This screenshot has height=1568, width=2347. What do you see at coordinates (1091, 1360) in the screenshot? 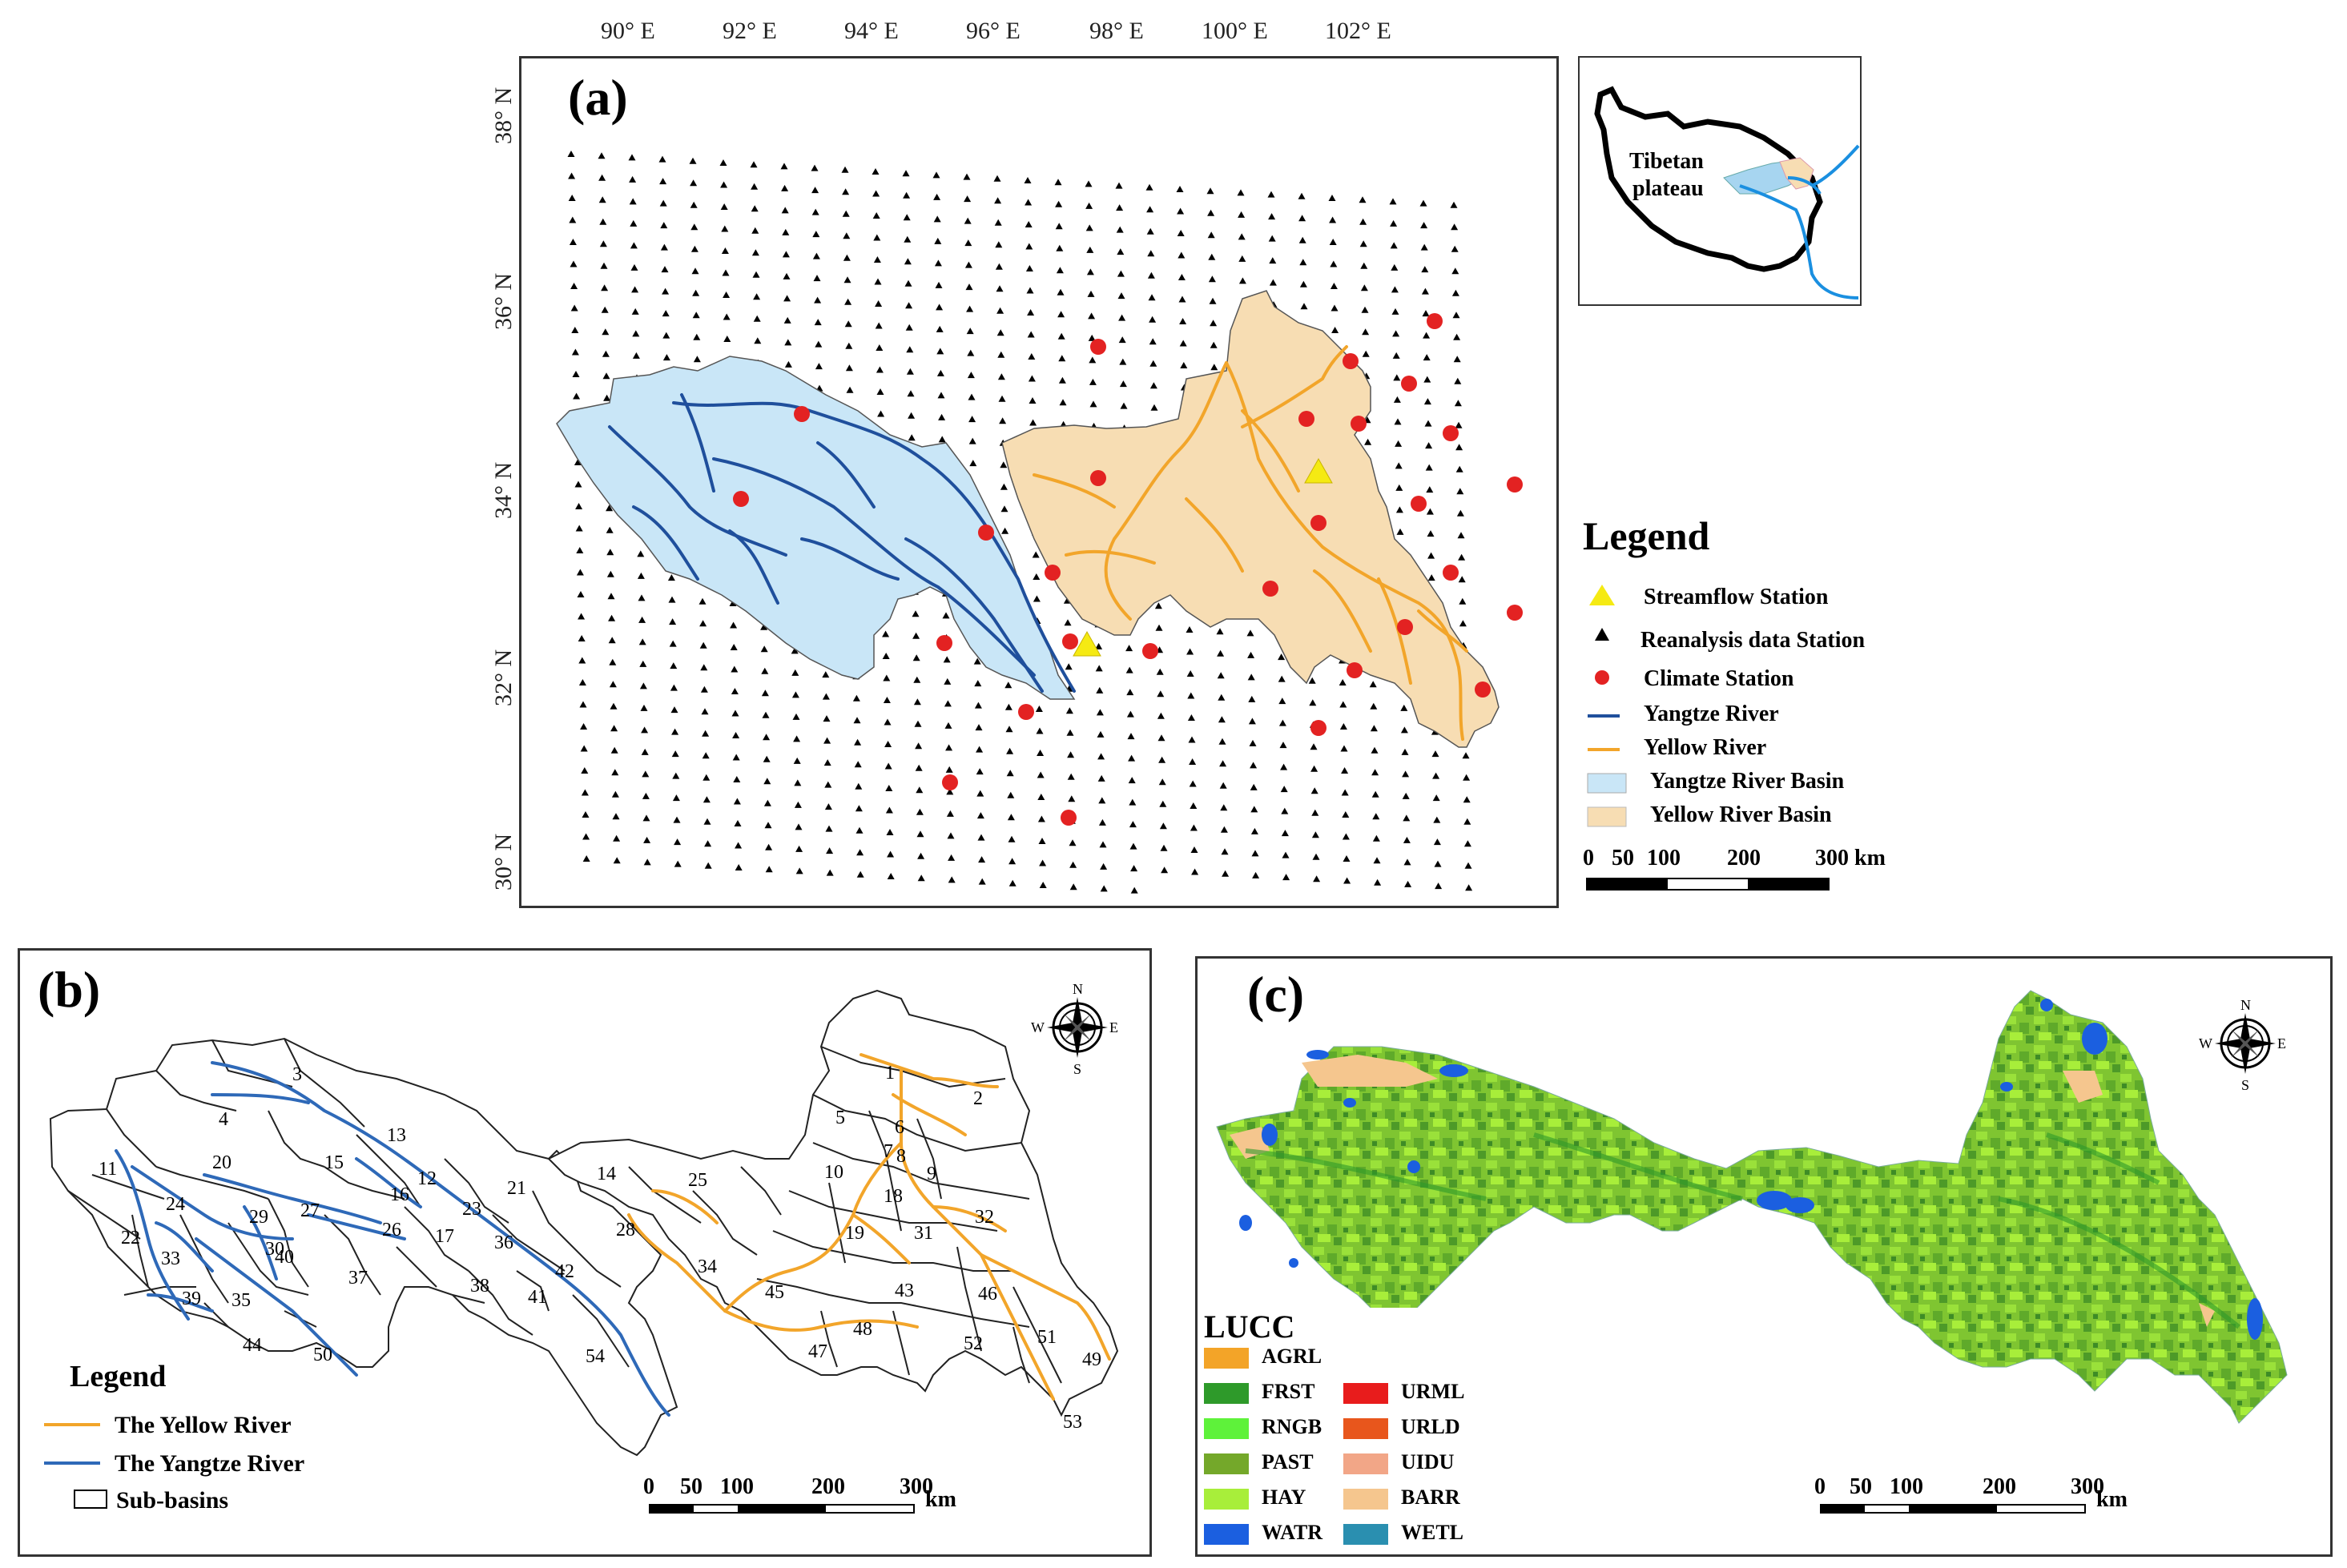
I see `subbasin-49: 49` at bounding box center [1091, 1360].